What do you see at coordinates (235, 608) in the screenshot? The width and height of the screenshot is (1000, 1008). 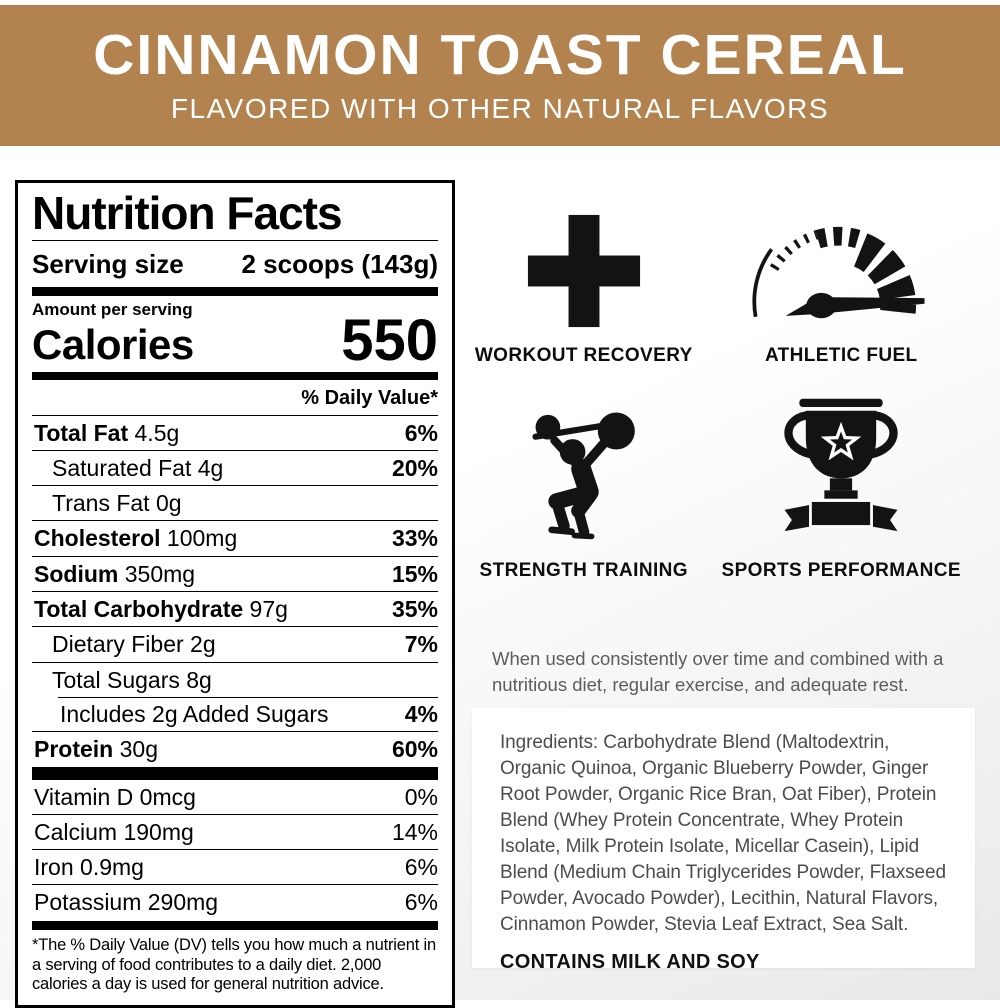 I see `nutrient-row: Total Carbohydrate 97g 35%` at bounding box center [235, 608].